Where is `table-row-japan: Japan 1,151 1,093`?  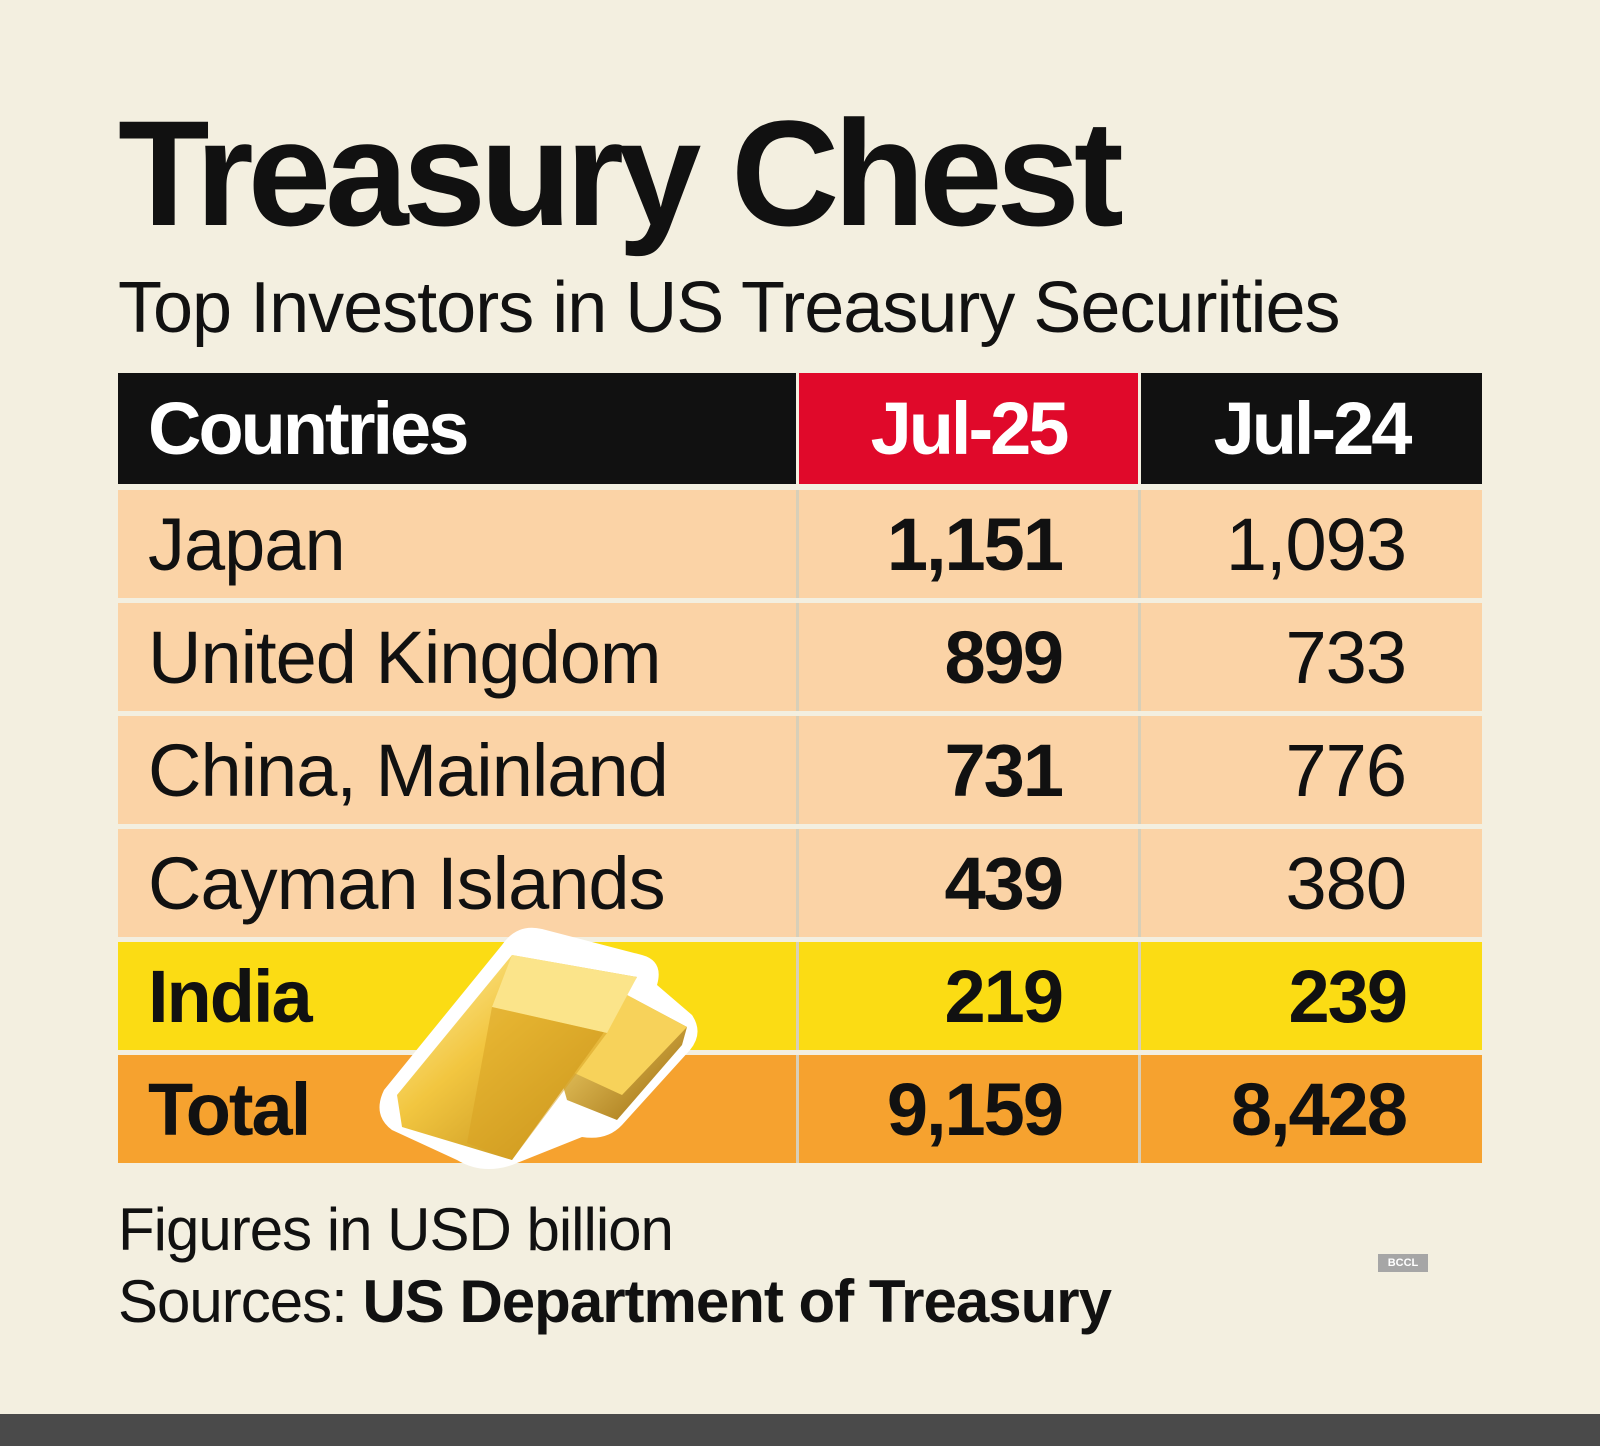
table-row-japan: Japan 1,151 1,093 is located at coordinates (800, 544).